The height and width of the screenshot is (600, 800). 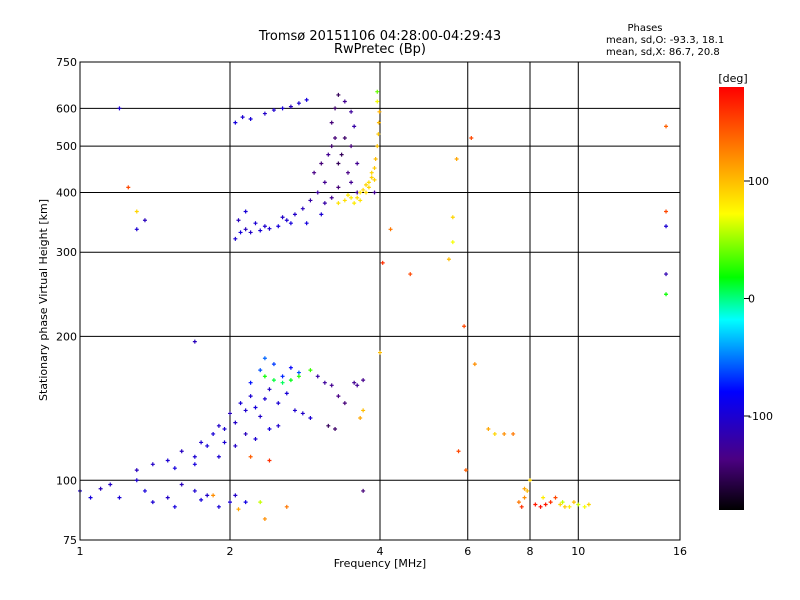 I want to click on colorbar-tick-label: 0, so click(x=751, y=299).